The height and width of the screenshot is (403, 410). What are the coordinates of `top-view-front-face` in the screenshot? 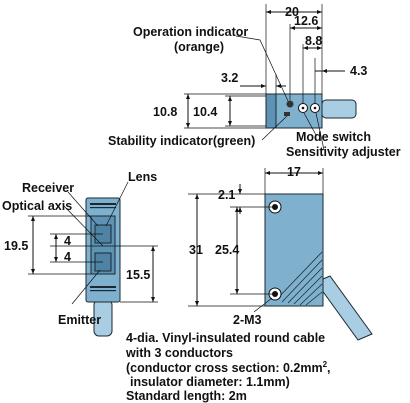 It's located at (271, 111).